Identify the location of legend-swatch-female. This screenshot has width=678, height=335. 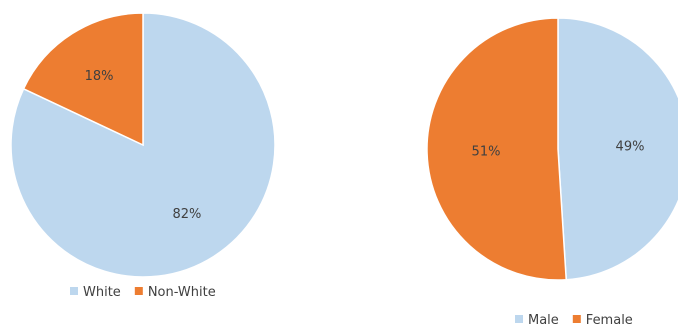
(576, 319).